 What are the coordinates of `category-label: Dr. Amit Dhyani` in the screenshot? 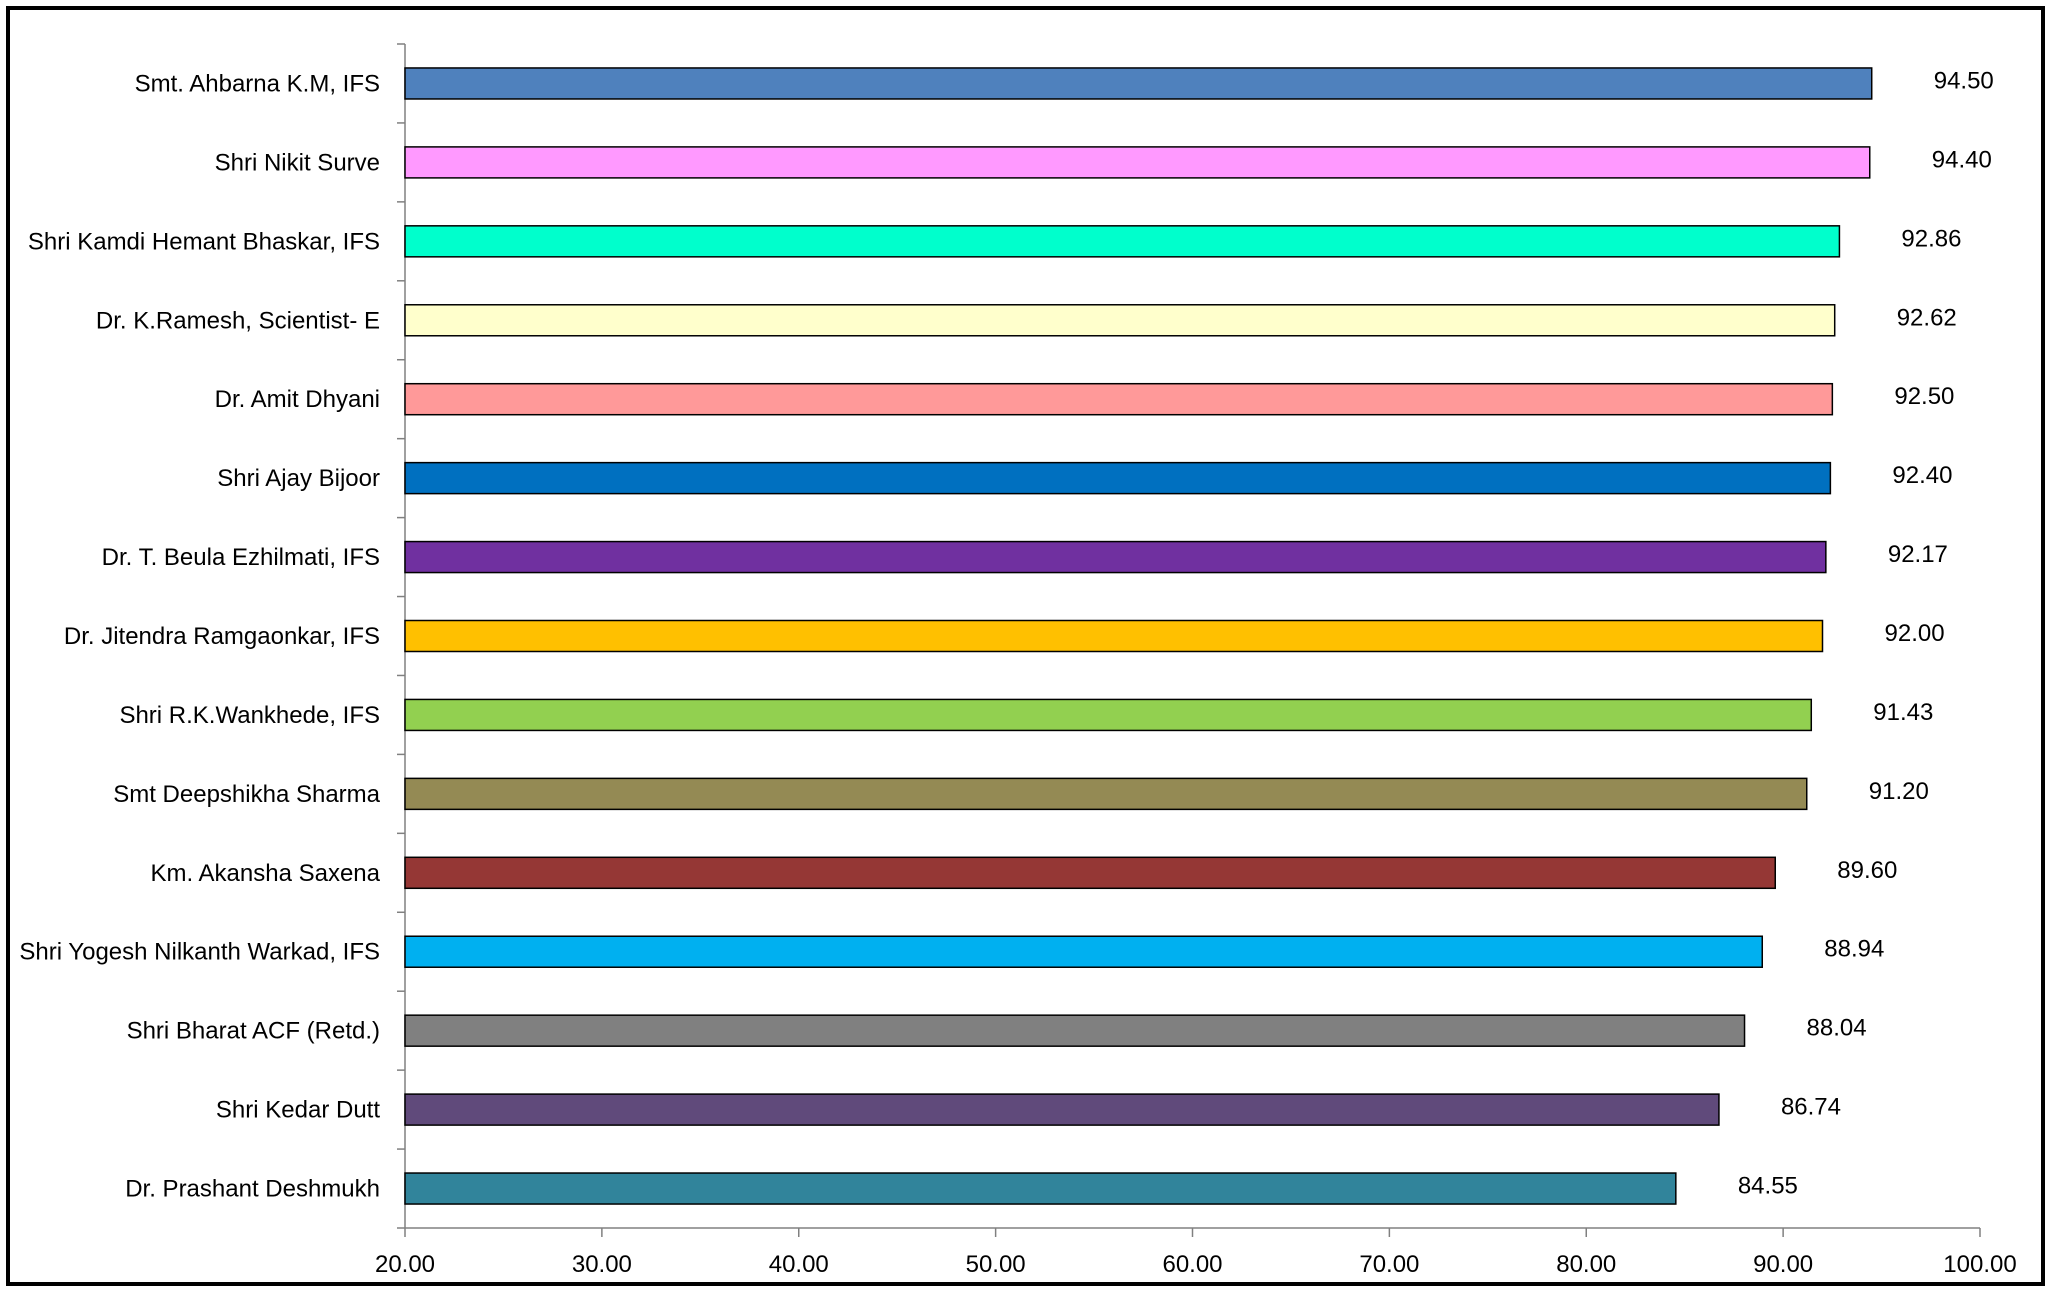 It's located at (297, 399).